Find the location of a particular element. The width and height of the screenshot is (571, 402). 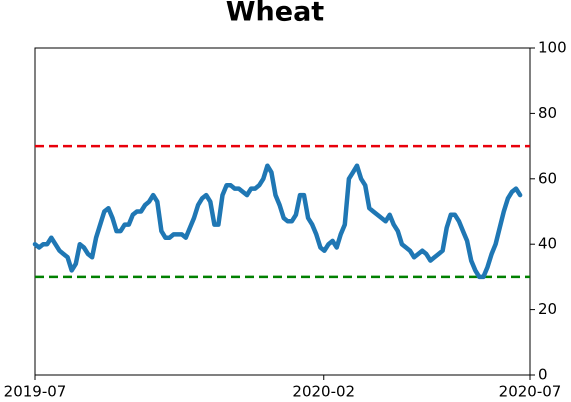

y-tick-label: 80 is located at coordinates (547, 113).